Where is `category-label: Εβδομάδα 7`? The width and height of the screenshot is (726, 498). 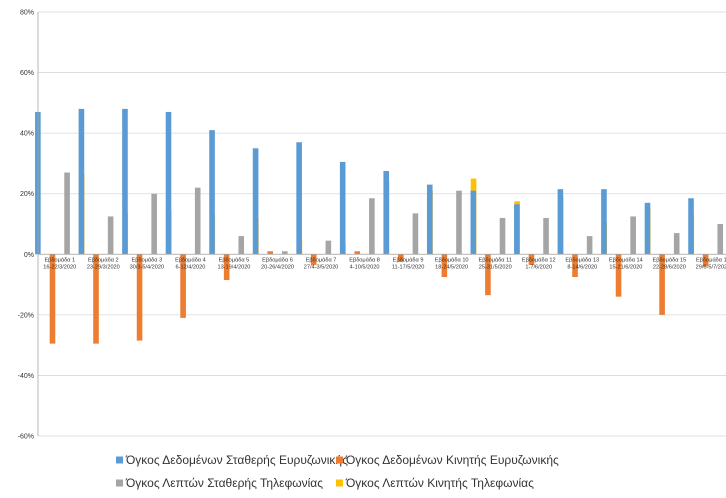 category-label: Εβδομάδα 7 is located at coordinates (321, 259).